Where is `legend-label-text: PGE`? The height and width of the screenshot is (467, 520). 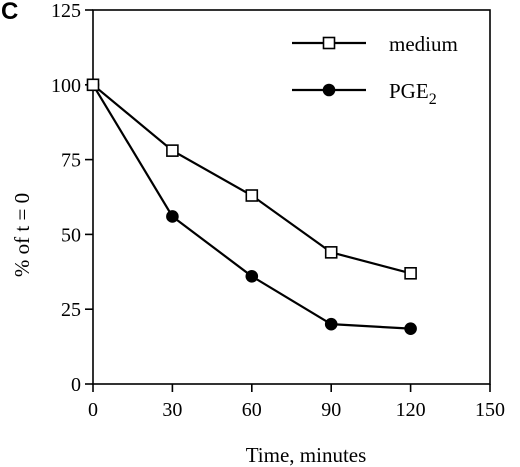
legend-label-text: PGE is located at coordinates (409, 91).